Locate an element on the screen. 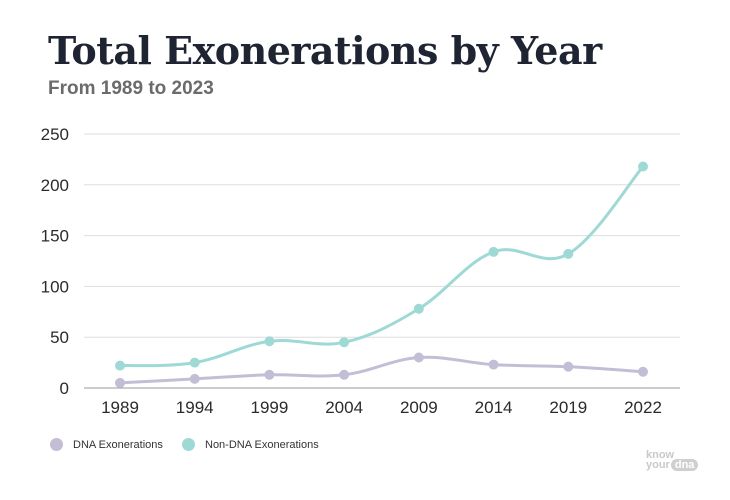  logo-line1: know is located at coordinates (660, 455).